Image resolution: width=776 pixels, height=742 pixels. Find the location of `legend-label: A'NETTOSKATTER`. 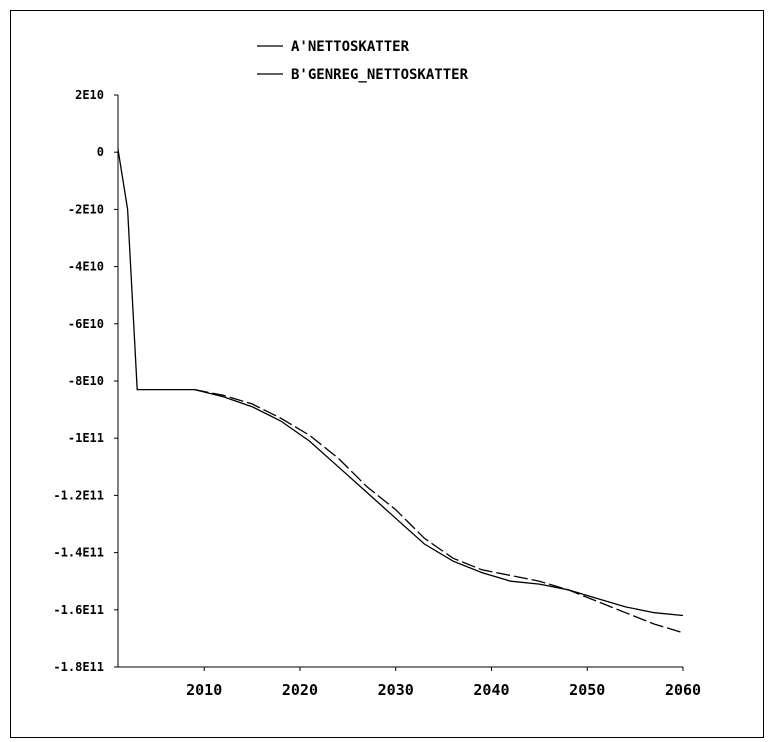

legend-label: A'NETTOSKATTER is located at coordinates (350, 47).